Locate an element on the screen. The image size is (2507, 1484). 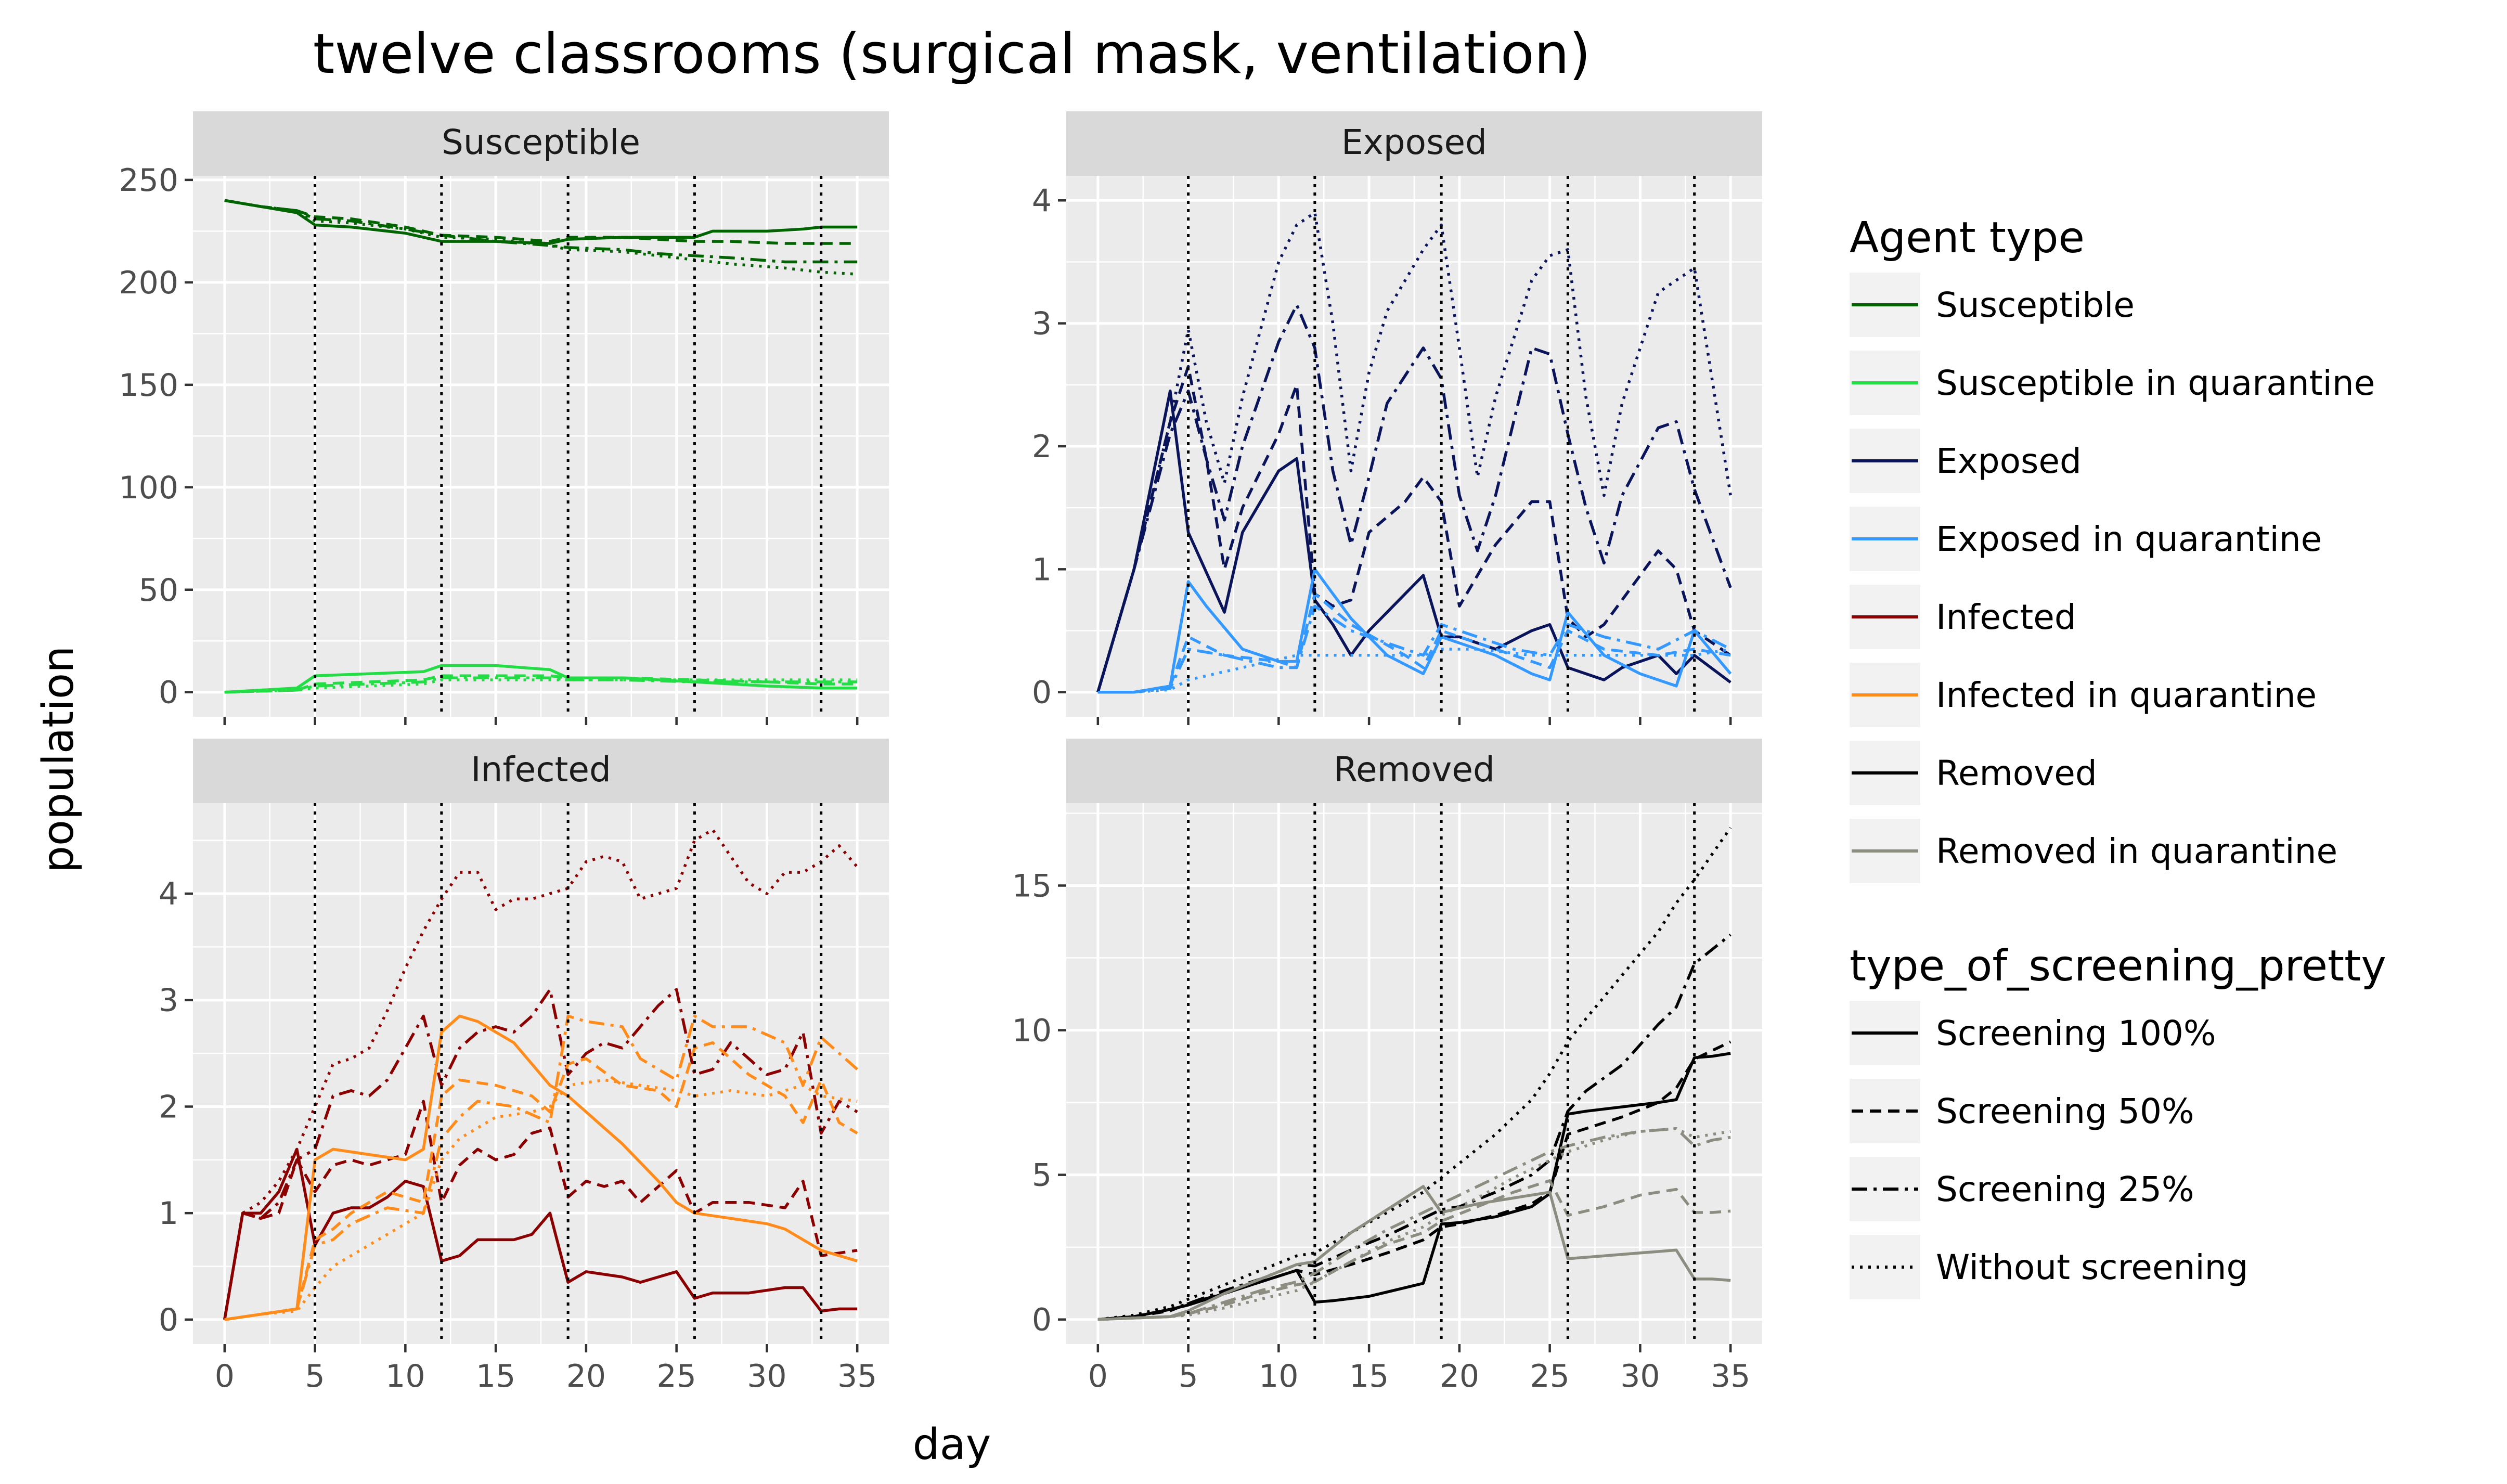
panel-infected: Infected 0 1 2 3 4 0 5 10 15 20 25 30 35 is located at coordinates (524, 1067).